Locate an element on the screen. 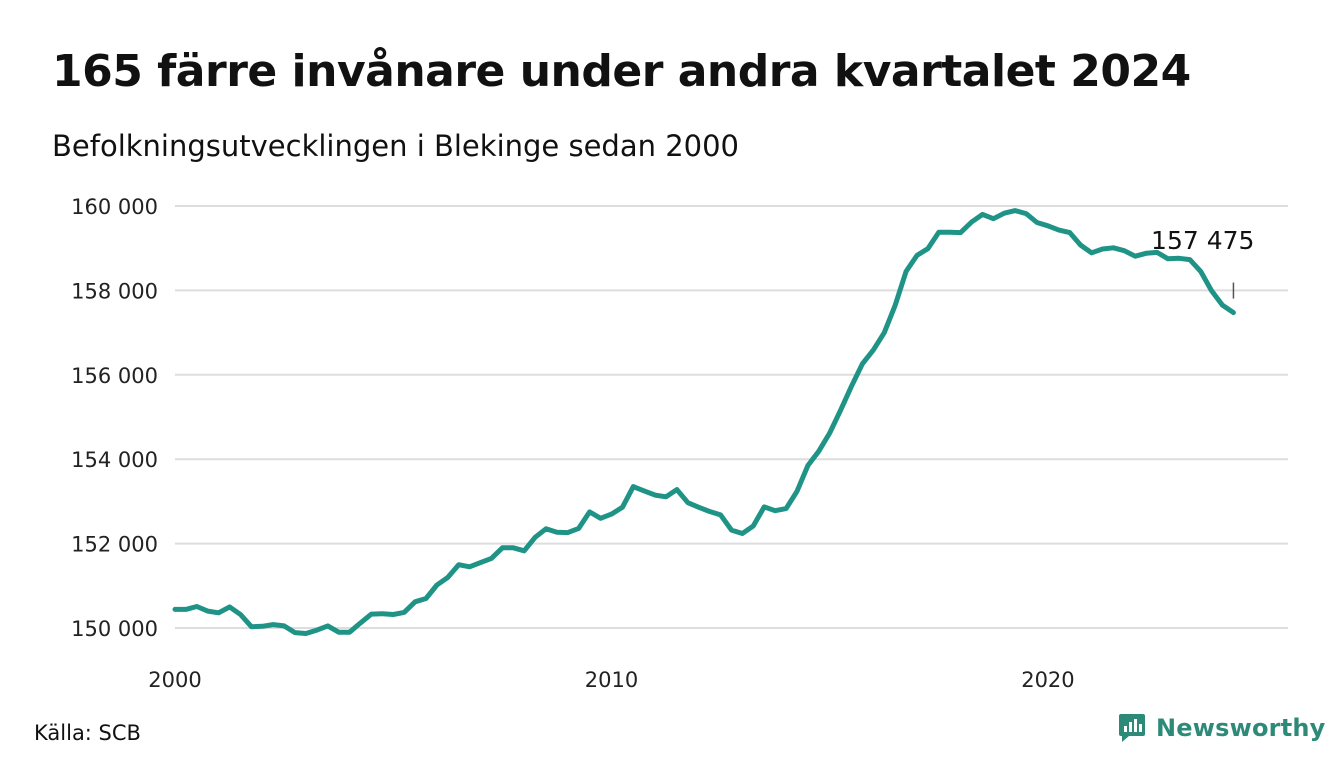 The width and height of the screenshot is (1340, 780). y-tick-label: 158 000 is located at coordinates (114, 291).